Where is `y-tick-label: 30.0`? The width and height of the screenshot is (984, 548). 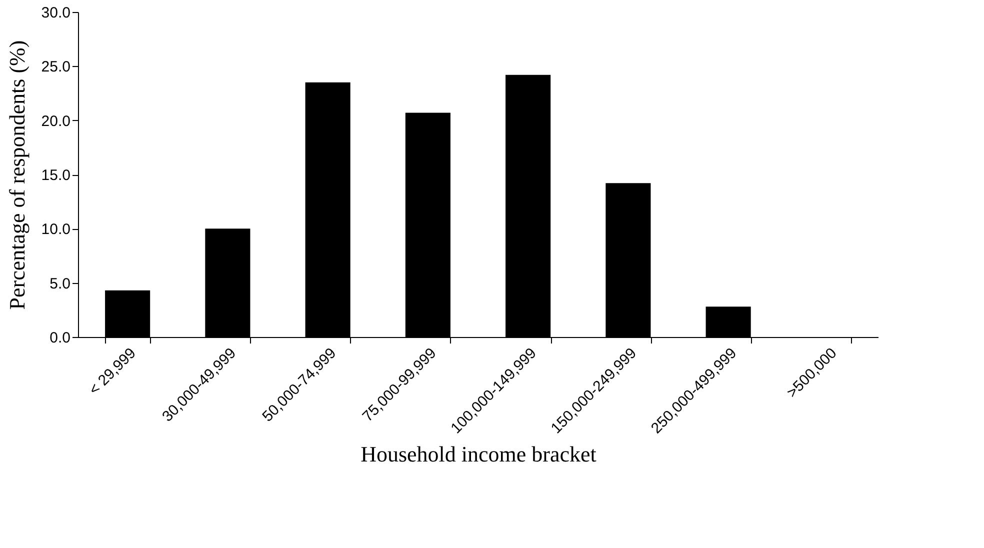 y-tick-label: 30.0 is located at coordinates (55, 13).